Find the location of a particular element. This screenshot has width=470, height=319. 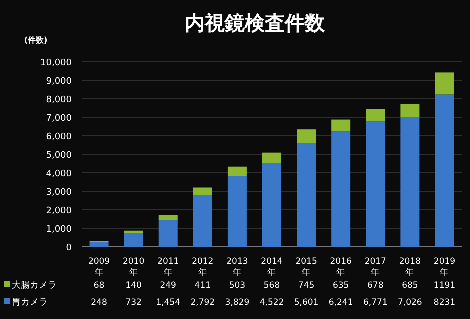

data-label: 1191 is located at coordinates (445, 286).